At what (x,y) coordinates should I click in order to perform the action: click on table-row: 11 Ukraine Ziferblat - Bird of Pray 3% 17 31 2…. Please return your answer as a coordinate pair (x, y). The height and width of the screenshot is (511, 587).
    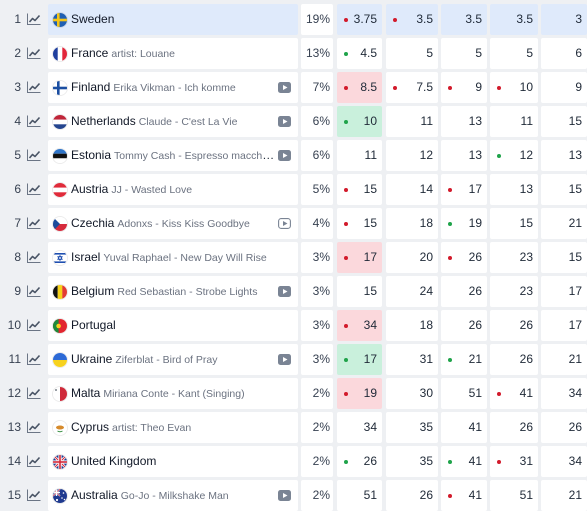
    Looking at the image, I should click on (293, 359).